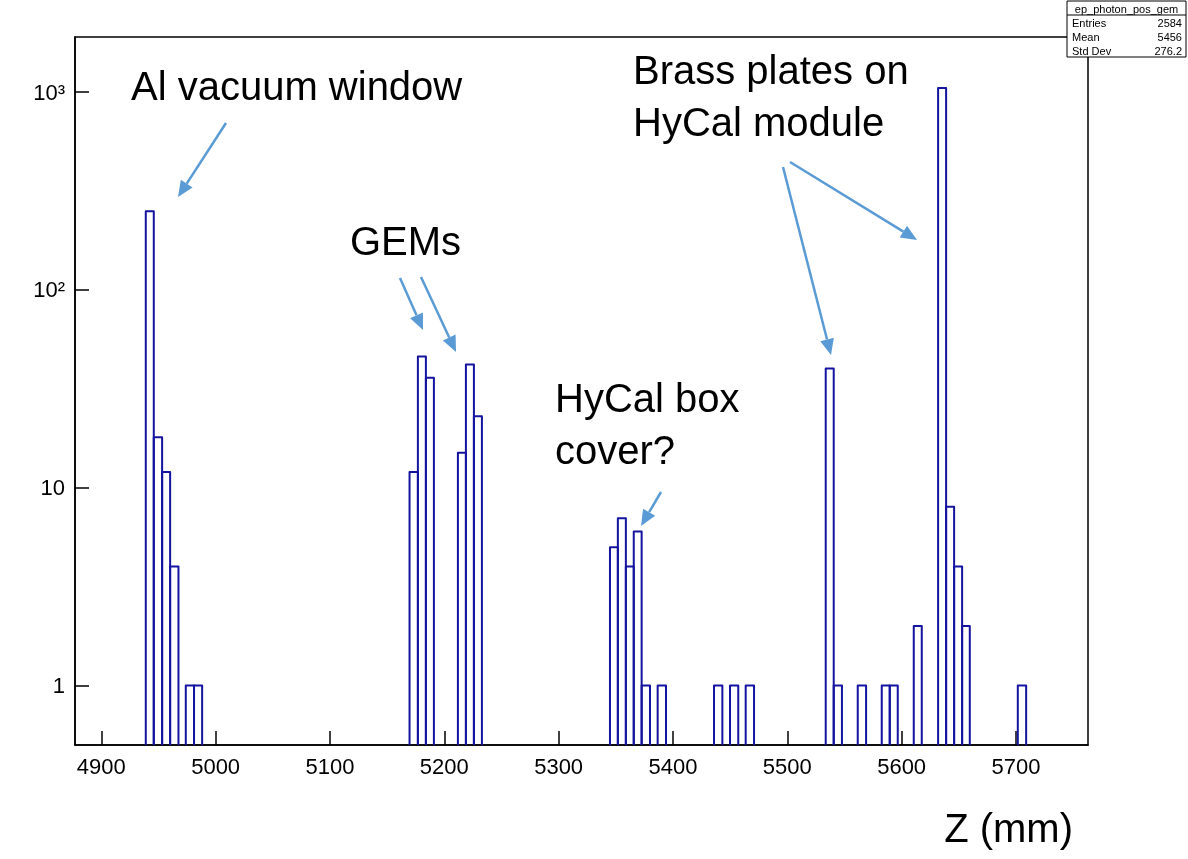 This screenshot has height=859, width=1188. I want to click on x-tick-label: 5100, so click(330, 766).